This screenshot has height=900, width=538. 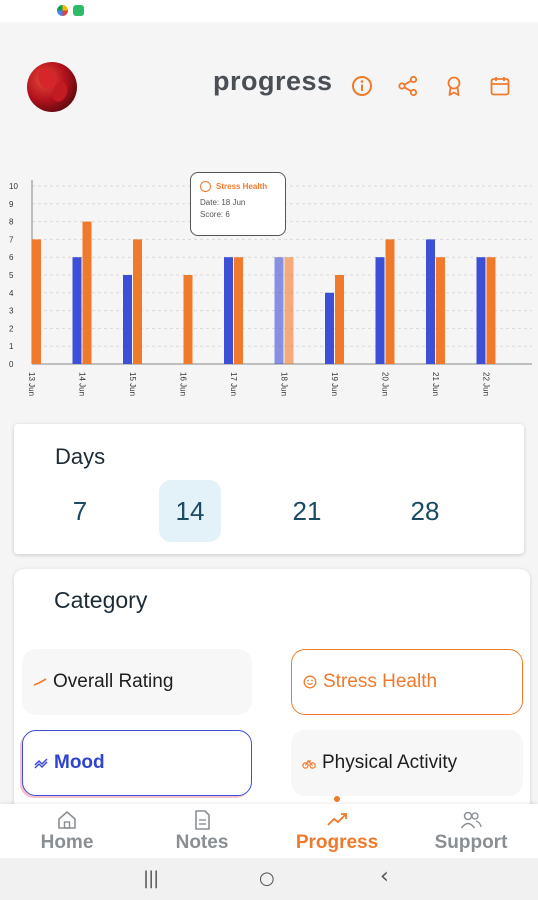 What do you see at coordinates (137, 763) in the screenshot?
I see `category-mood: Mood` at bounding box center [137, 763].